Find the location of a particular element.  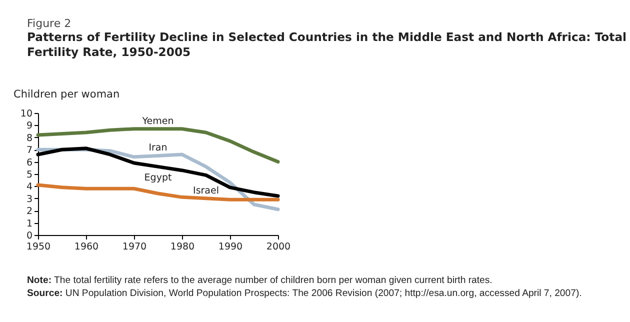

y-axis-title: Children per woman is located at coordinates (67, 94).